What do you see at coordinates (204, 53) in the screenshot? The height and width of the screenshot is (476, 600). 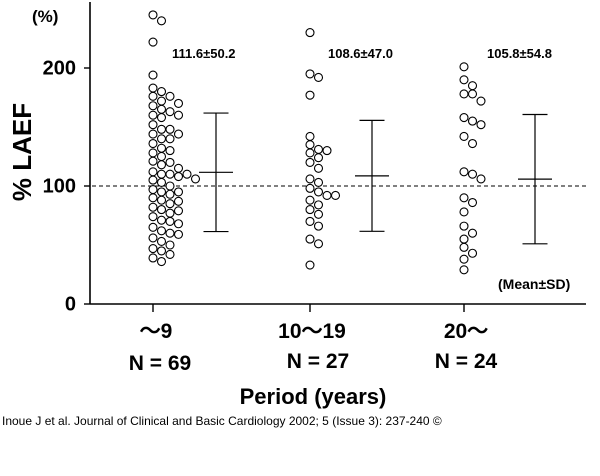 I see `stat-label: 111.6±50.2` at bounding box center [204, 53].